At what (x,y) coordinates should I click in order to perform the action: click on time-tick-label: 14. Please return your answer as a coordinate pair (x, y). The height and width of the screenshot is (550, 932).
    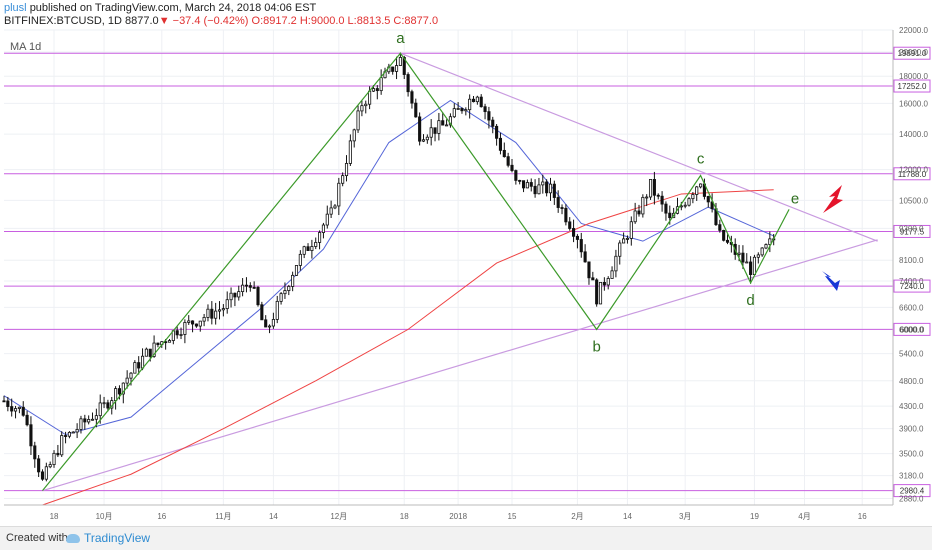
    Looking at the image, I should click on (627, 516).